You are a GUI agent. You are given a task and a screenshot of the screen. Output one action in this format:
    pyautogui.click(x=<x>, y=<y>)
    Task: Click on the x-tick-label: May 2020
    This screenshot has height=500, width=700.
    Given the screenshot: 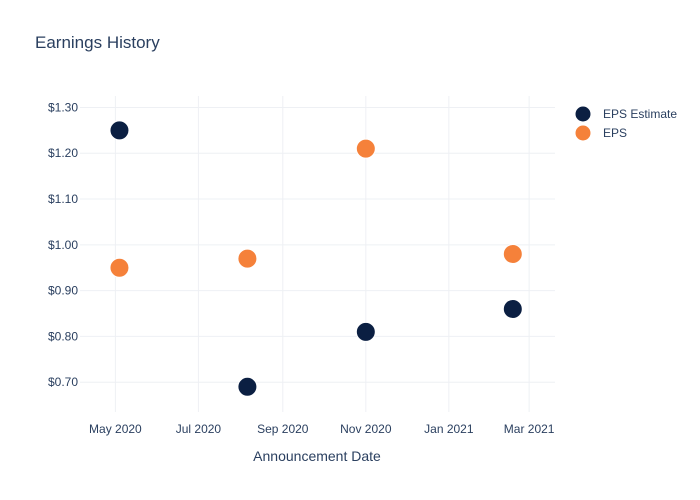 What is the action you would take?
    pyautogui.click(x=115, y=429)
    